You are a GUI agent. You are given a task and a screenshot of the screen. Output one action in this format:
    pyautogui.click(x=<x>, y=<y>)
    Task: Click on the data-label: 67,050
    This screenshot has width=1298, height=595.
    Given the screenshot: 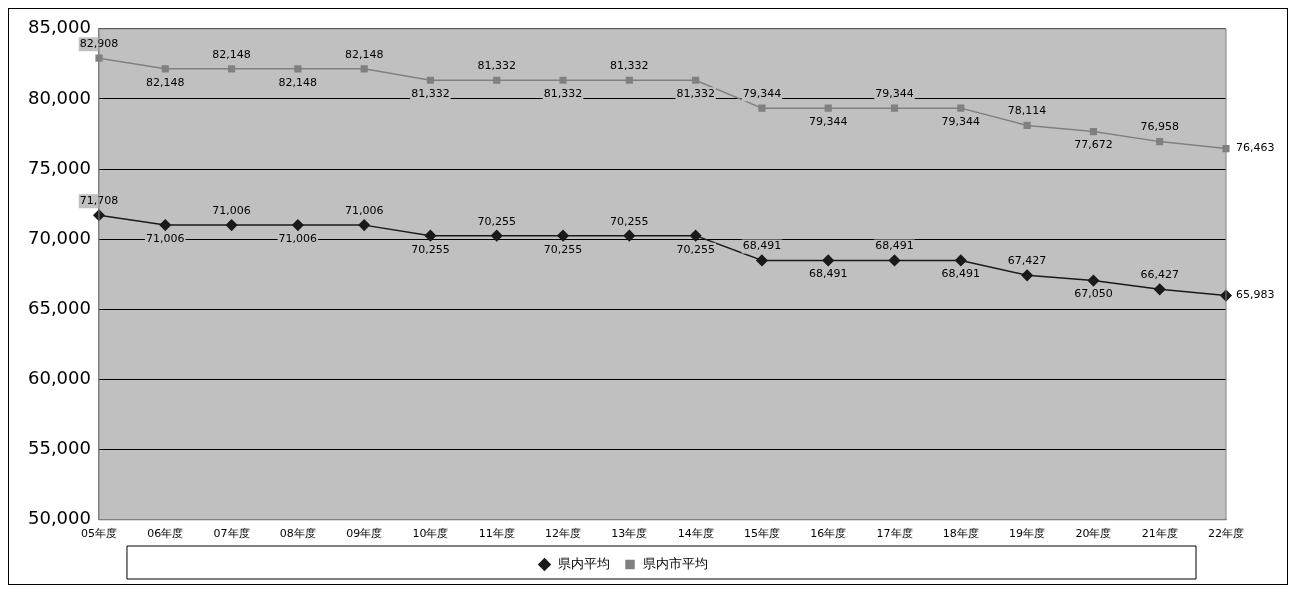 What is the action you would take?
    pyautogui.click(x=1093, y=294)
    